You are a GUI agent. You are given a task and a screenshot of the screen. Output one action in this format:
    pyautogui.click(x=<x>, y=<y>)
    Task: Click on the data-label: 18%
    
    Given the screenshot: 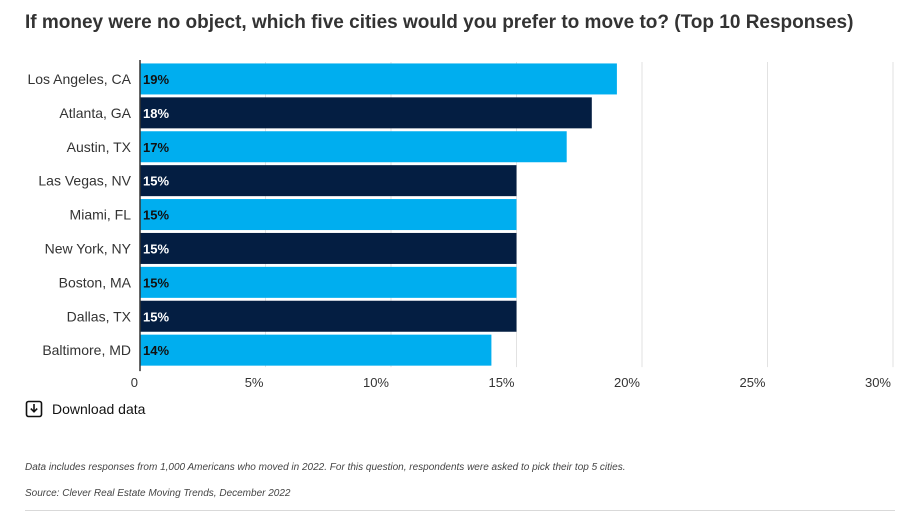 What is the action you would take?
    pyautogui.click(x=156, y=113)
    